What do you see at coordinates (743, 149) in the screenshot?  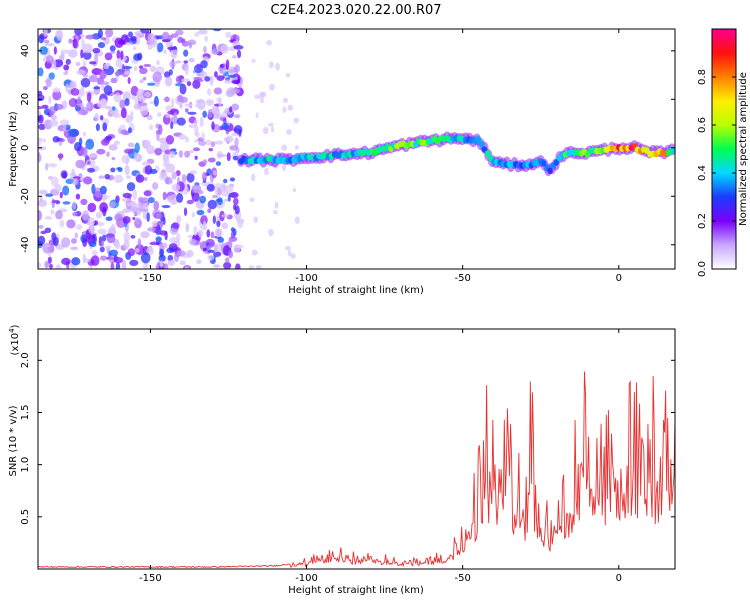 I see `colorbar-label: Normalized spectral amplitude` at bounding box center [743, 149].